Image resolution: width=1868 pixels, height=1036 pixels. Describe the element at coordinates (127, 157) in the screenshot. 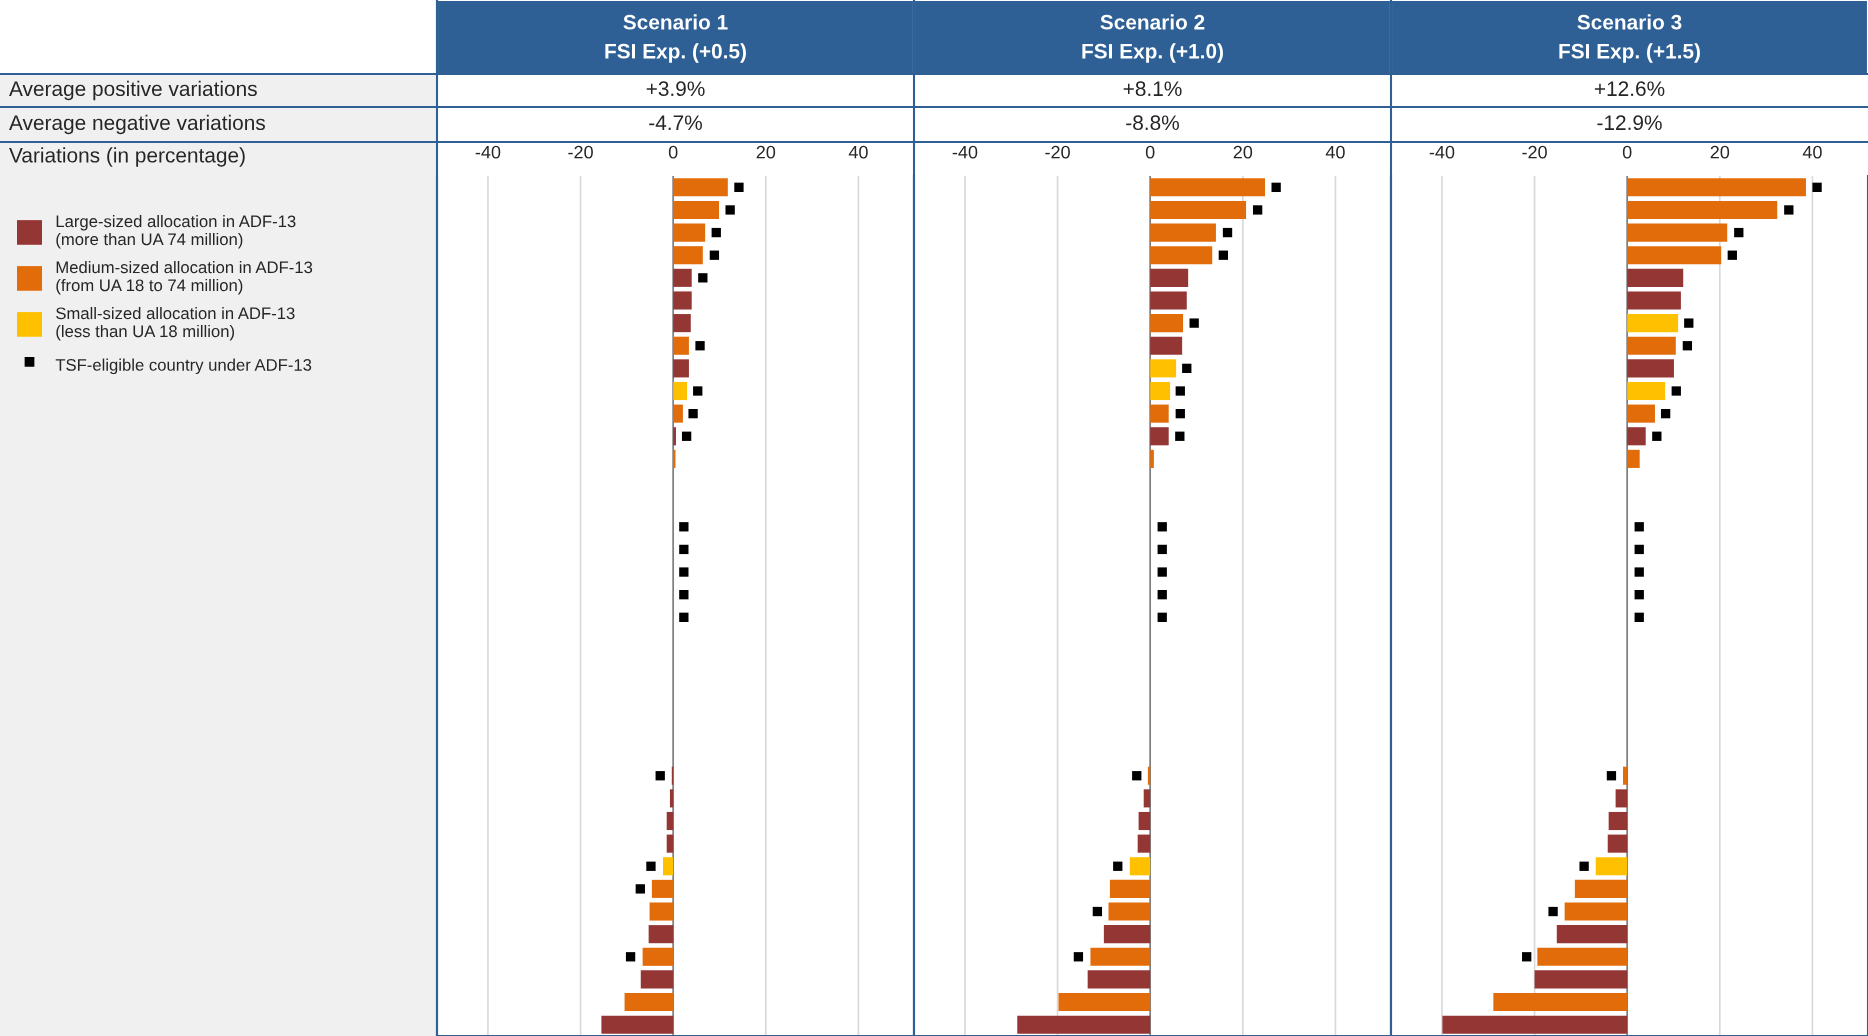

I see `text: Variations (in percentage)` at that location.